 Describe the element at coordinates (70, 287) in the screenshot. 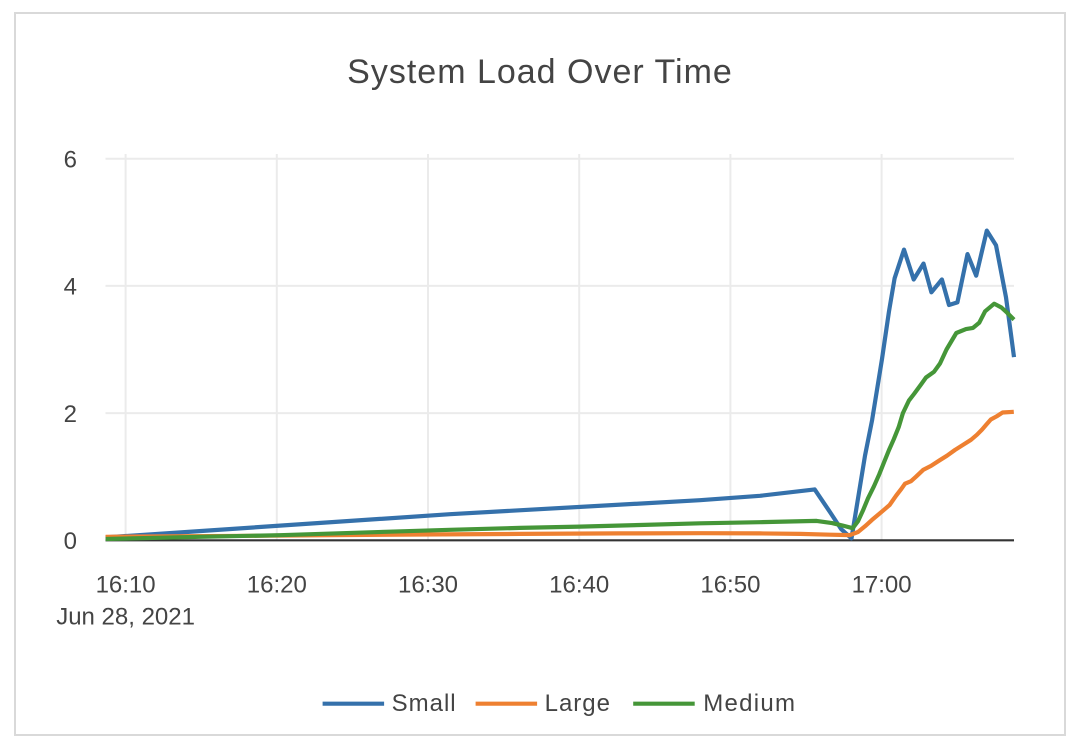

I see `svg-text: 4` at that location.